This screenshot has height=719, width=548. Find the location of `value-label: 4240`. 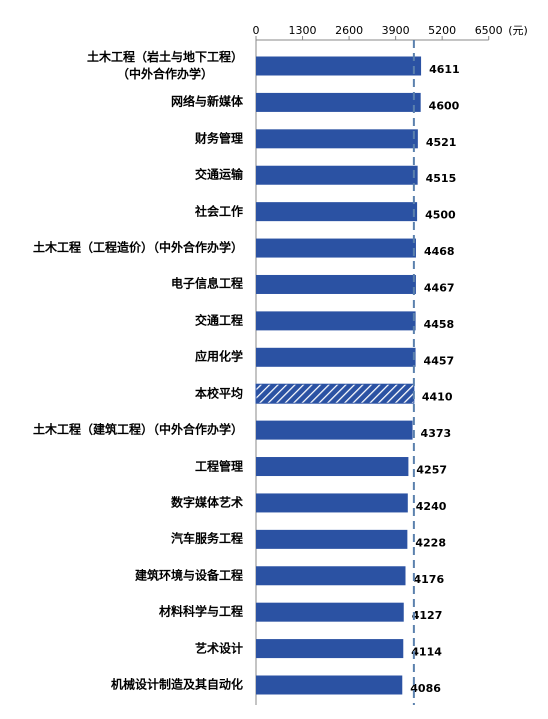

value-label: 4240 is located at coordinates (431, 506).